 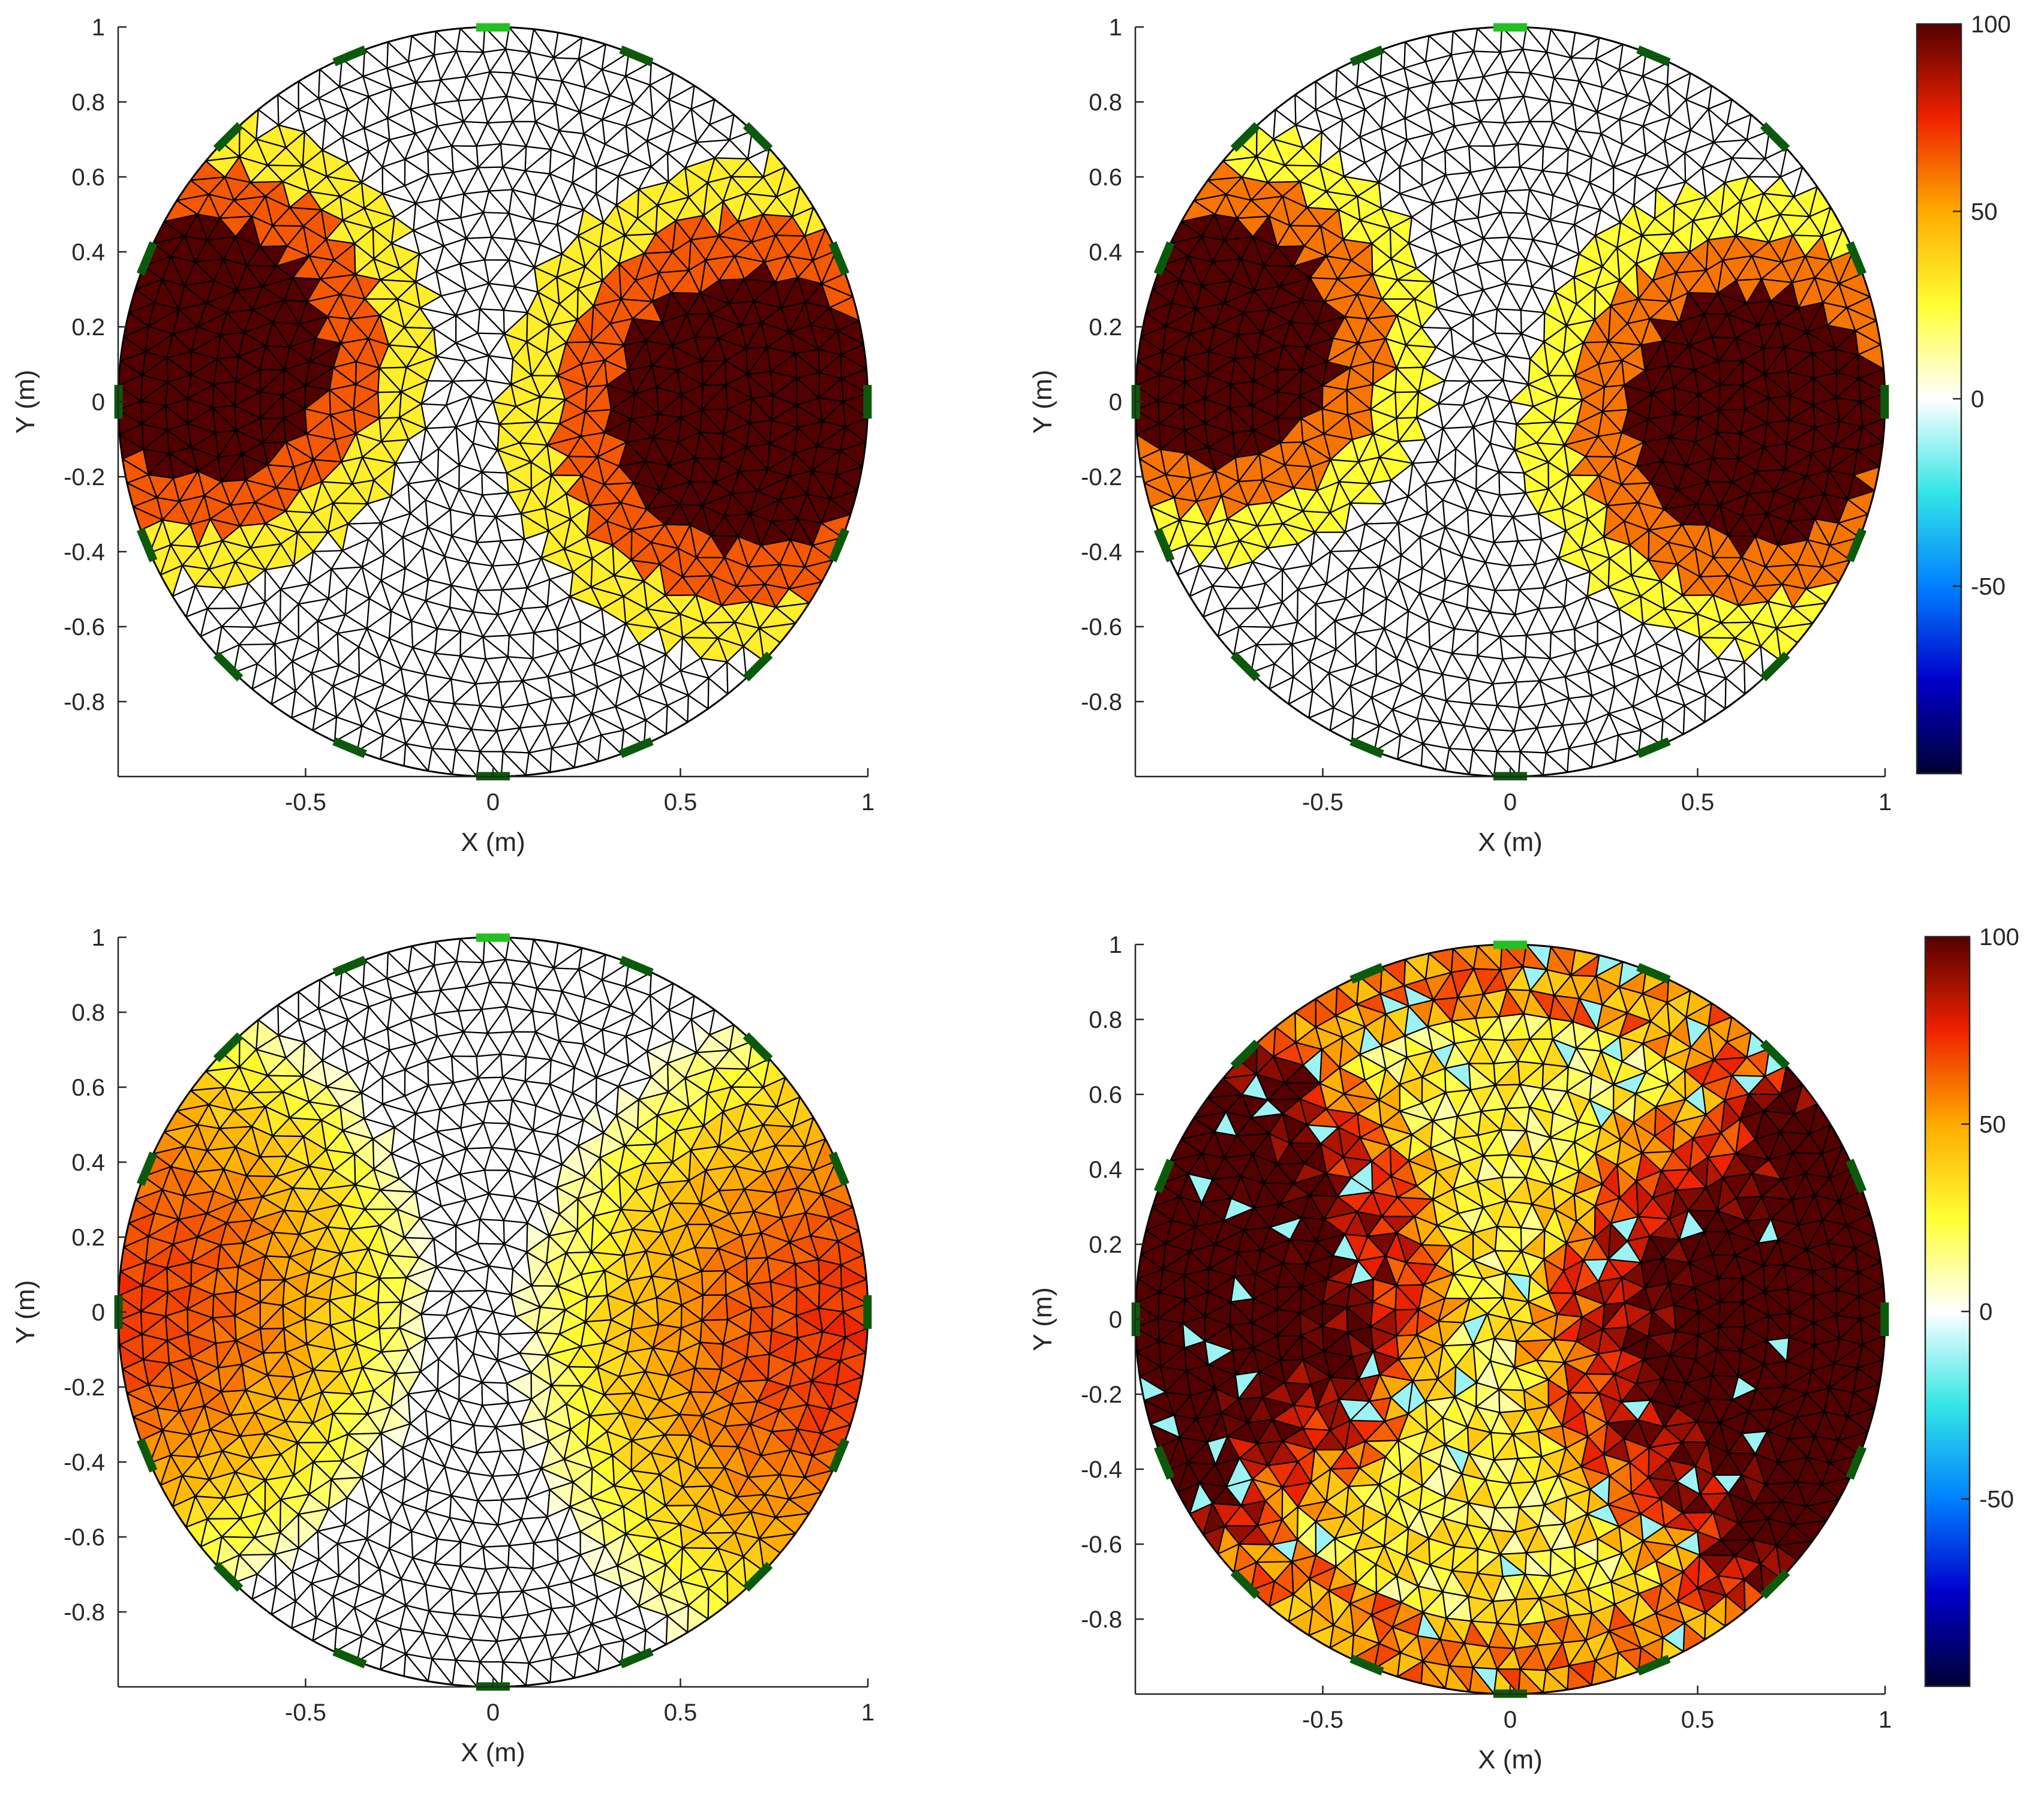 I want to click on colorbar-tick-label: 0, so click(x=1978, y=399).